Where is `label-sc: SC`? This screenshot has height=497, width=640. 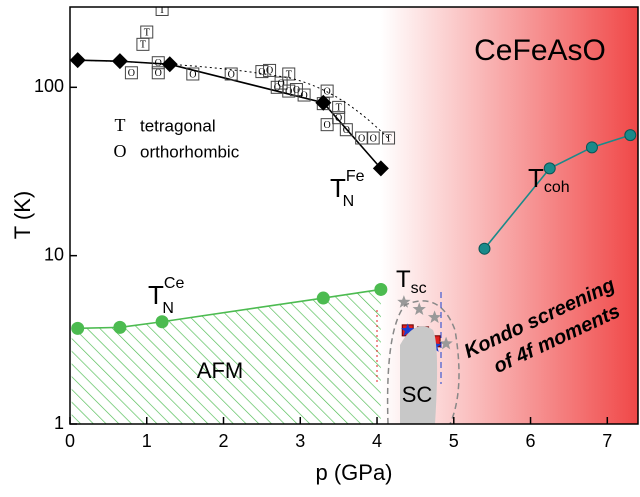 label-sc: SC is located at coordinates (417, 394).